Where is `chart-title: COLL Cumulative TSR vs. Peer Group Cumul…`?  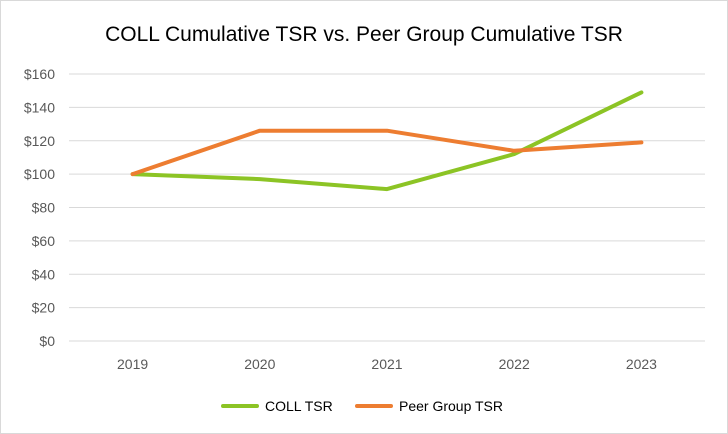
chart-title: COLL Cumulative TSR vs. Peer Group Cumul… is located at coordinates (364, 34).